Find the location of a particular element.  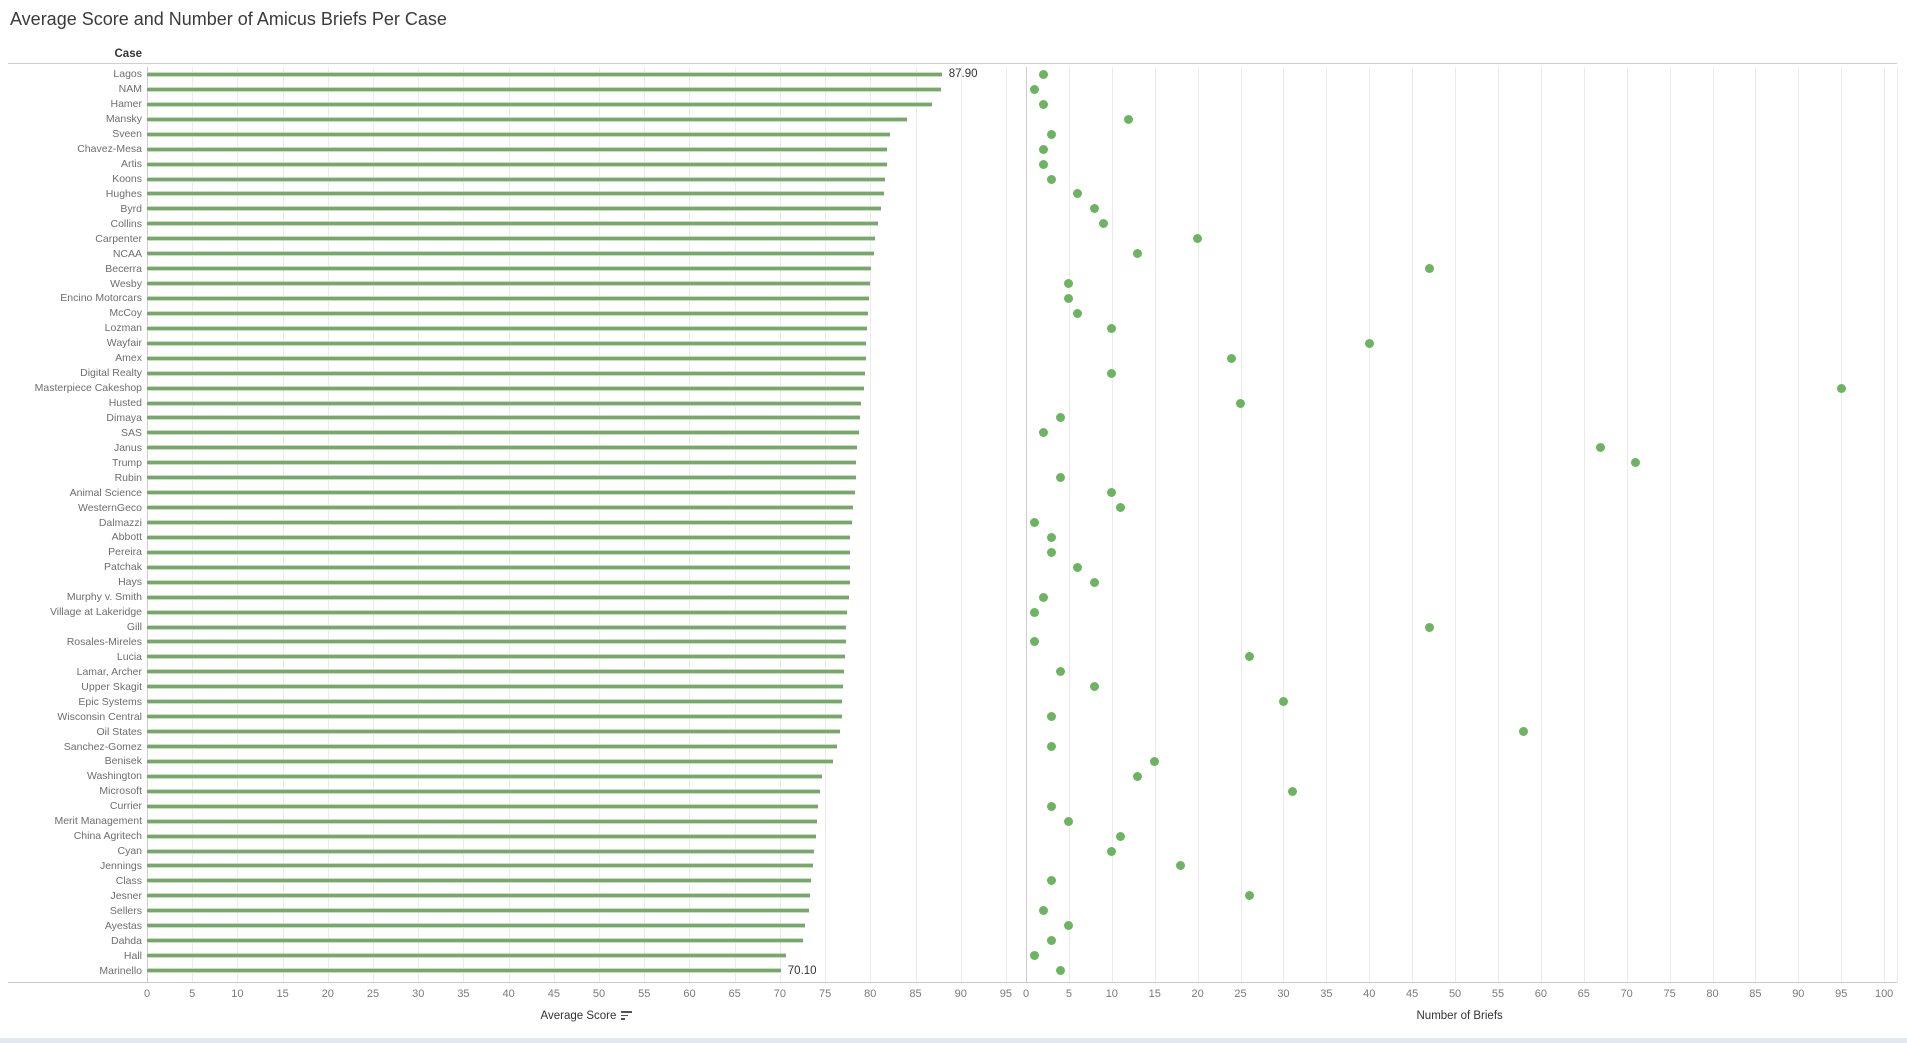

case-label: Sveen is located at coordinates (127, 134).